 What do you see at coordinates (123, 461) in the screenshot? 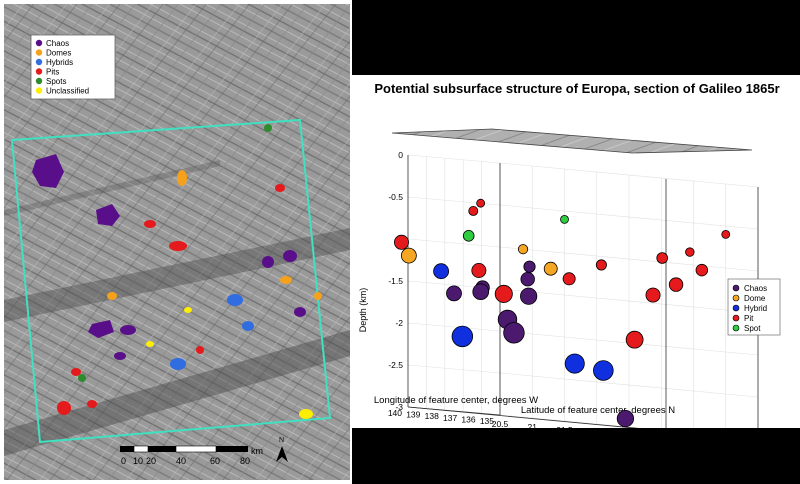
I see `scale-tick-0: 0` at bounding box center [123, 461].